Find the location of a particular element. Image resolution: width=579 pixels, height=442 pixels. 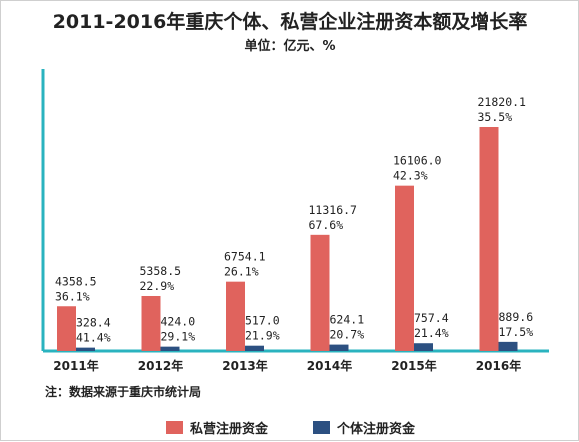

chart-title: 2011-2016年重庆个体、私营企业注册资本额及增长率 is located at coordinates (290, 21).